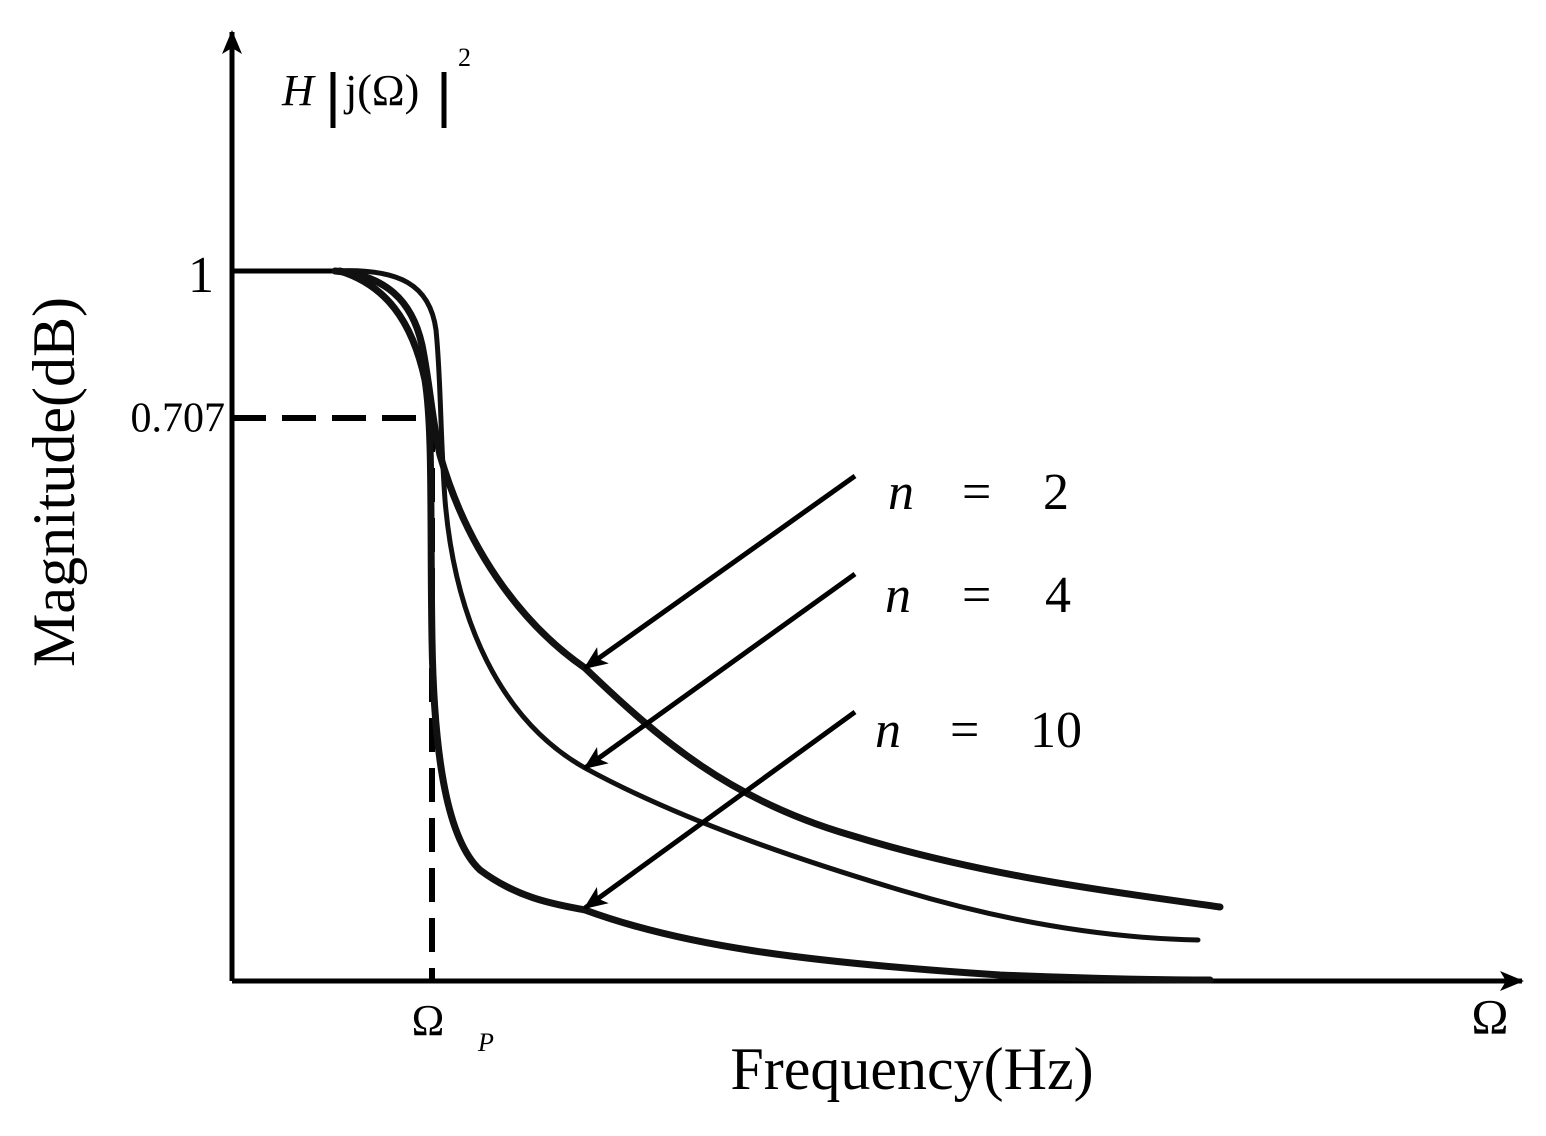 The width and height of the screenshot is (1546, 1136). I want to click on label-value: 4, so click(1058, 595).